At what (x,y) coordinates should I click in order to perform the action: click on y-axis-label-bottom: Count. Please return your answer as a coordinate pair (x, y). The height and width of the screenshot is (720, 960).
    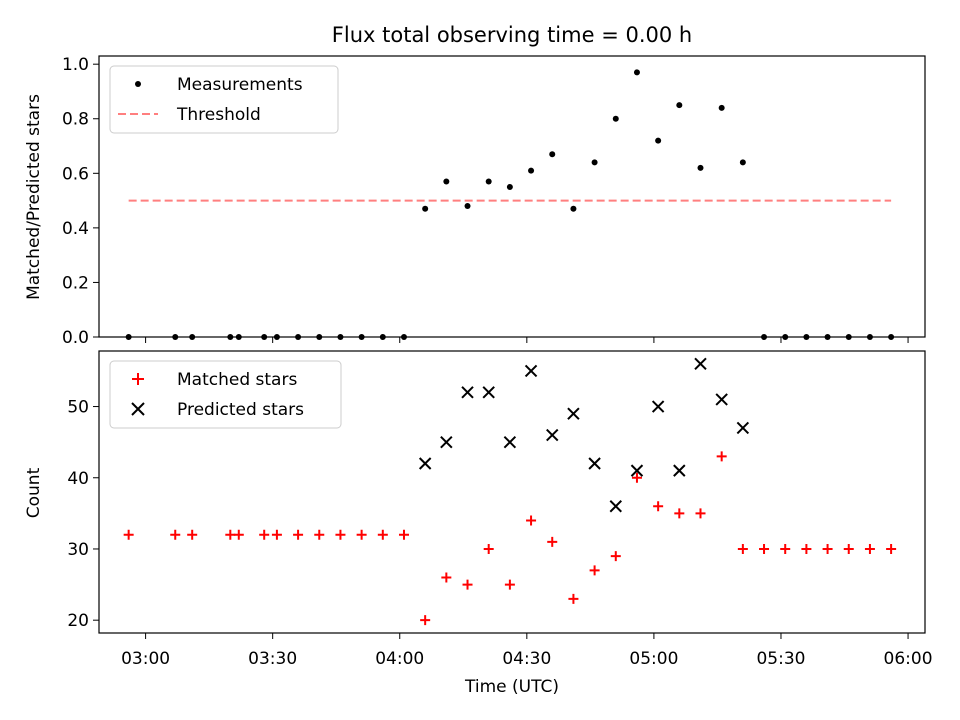
    Looking at the image, I should click on (34, 492).